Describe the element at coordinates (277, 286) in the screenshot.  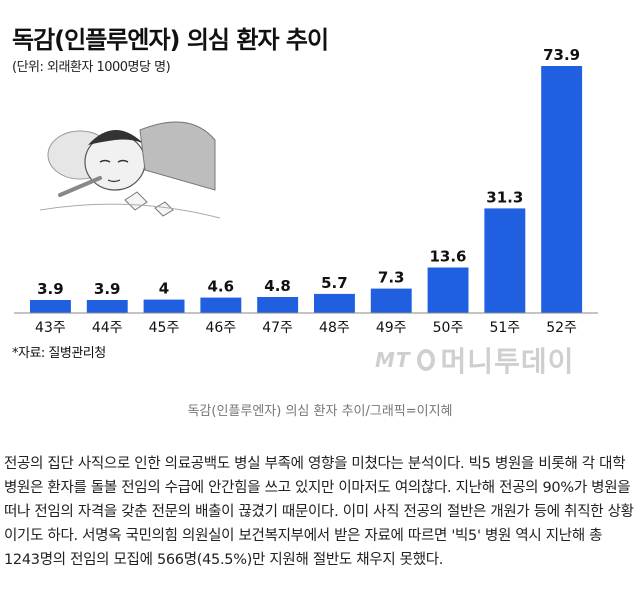
I see `value-label-47주: 4.8` at that location.